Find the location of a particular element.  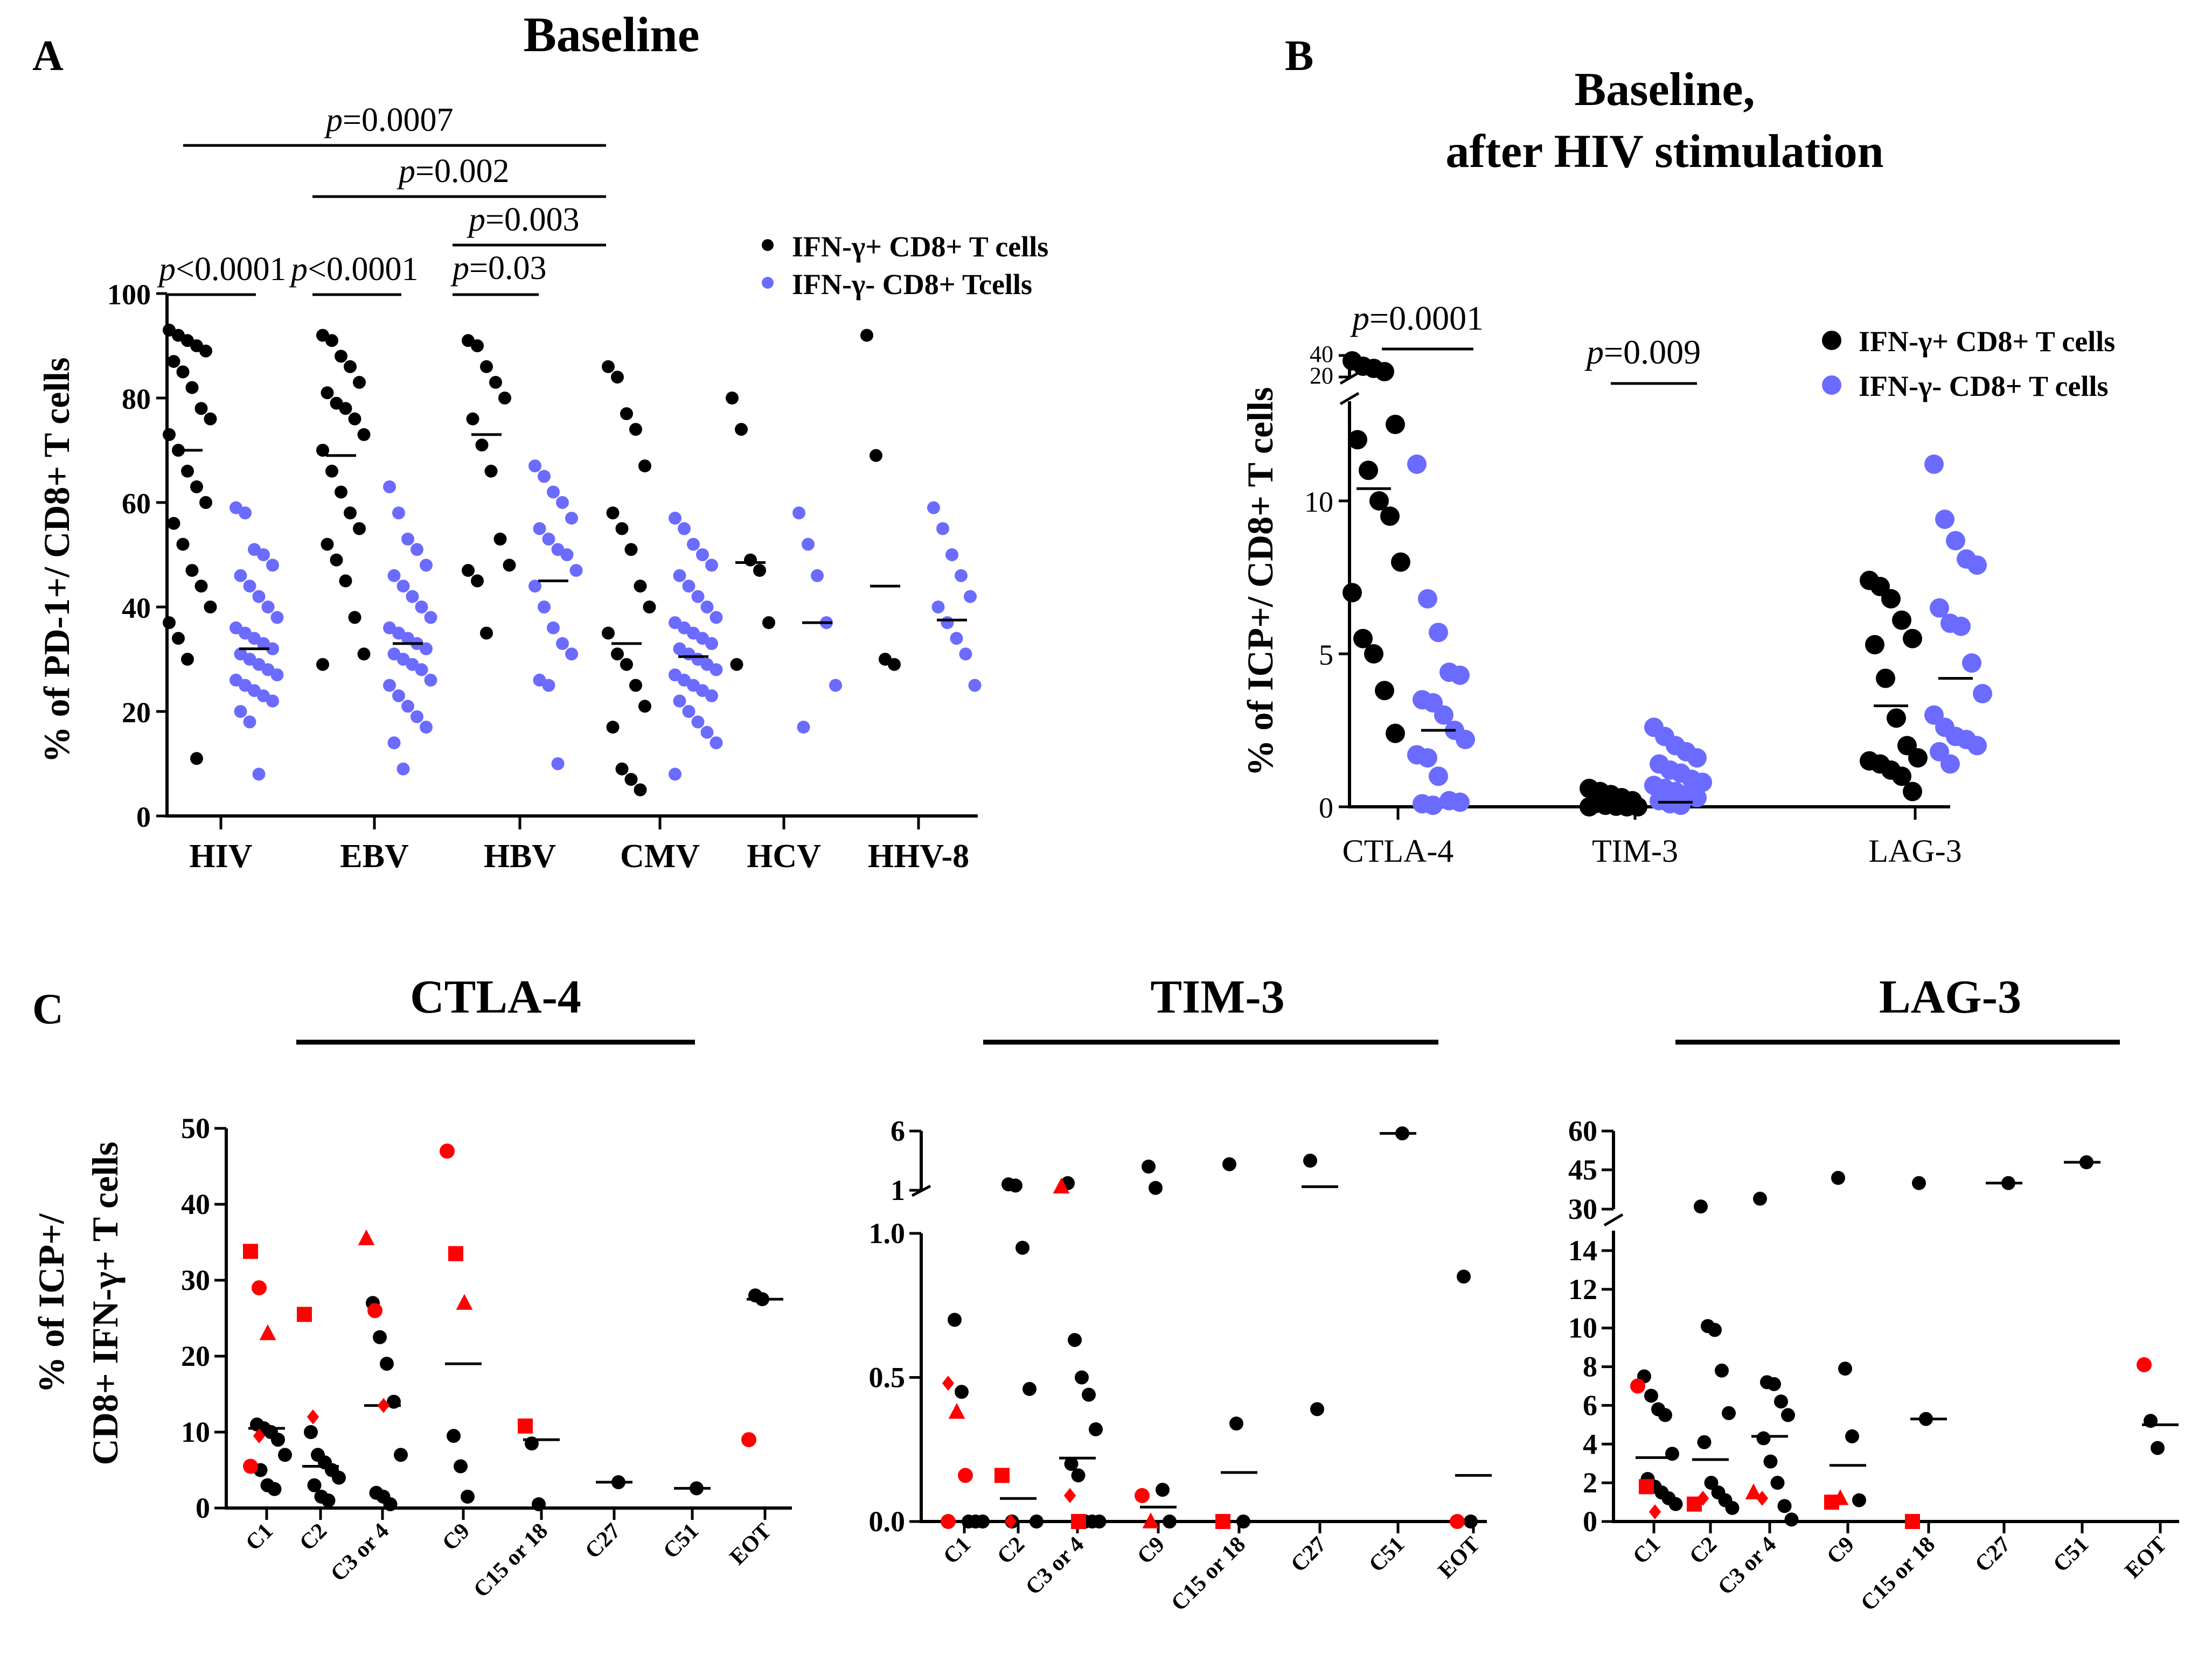

legend-marker-ifn-pos is located at coordinates (768, 245).